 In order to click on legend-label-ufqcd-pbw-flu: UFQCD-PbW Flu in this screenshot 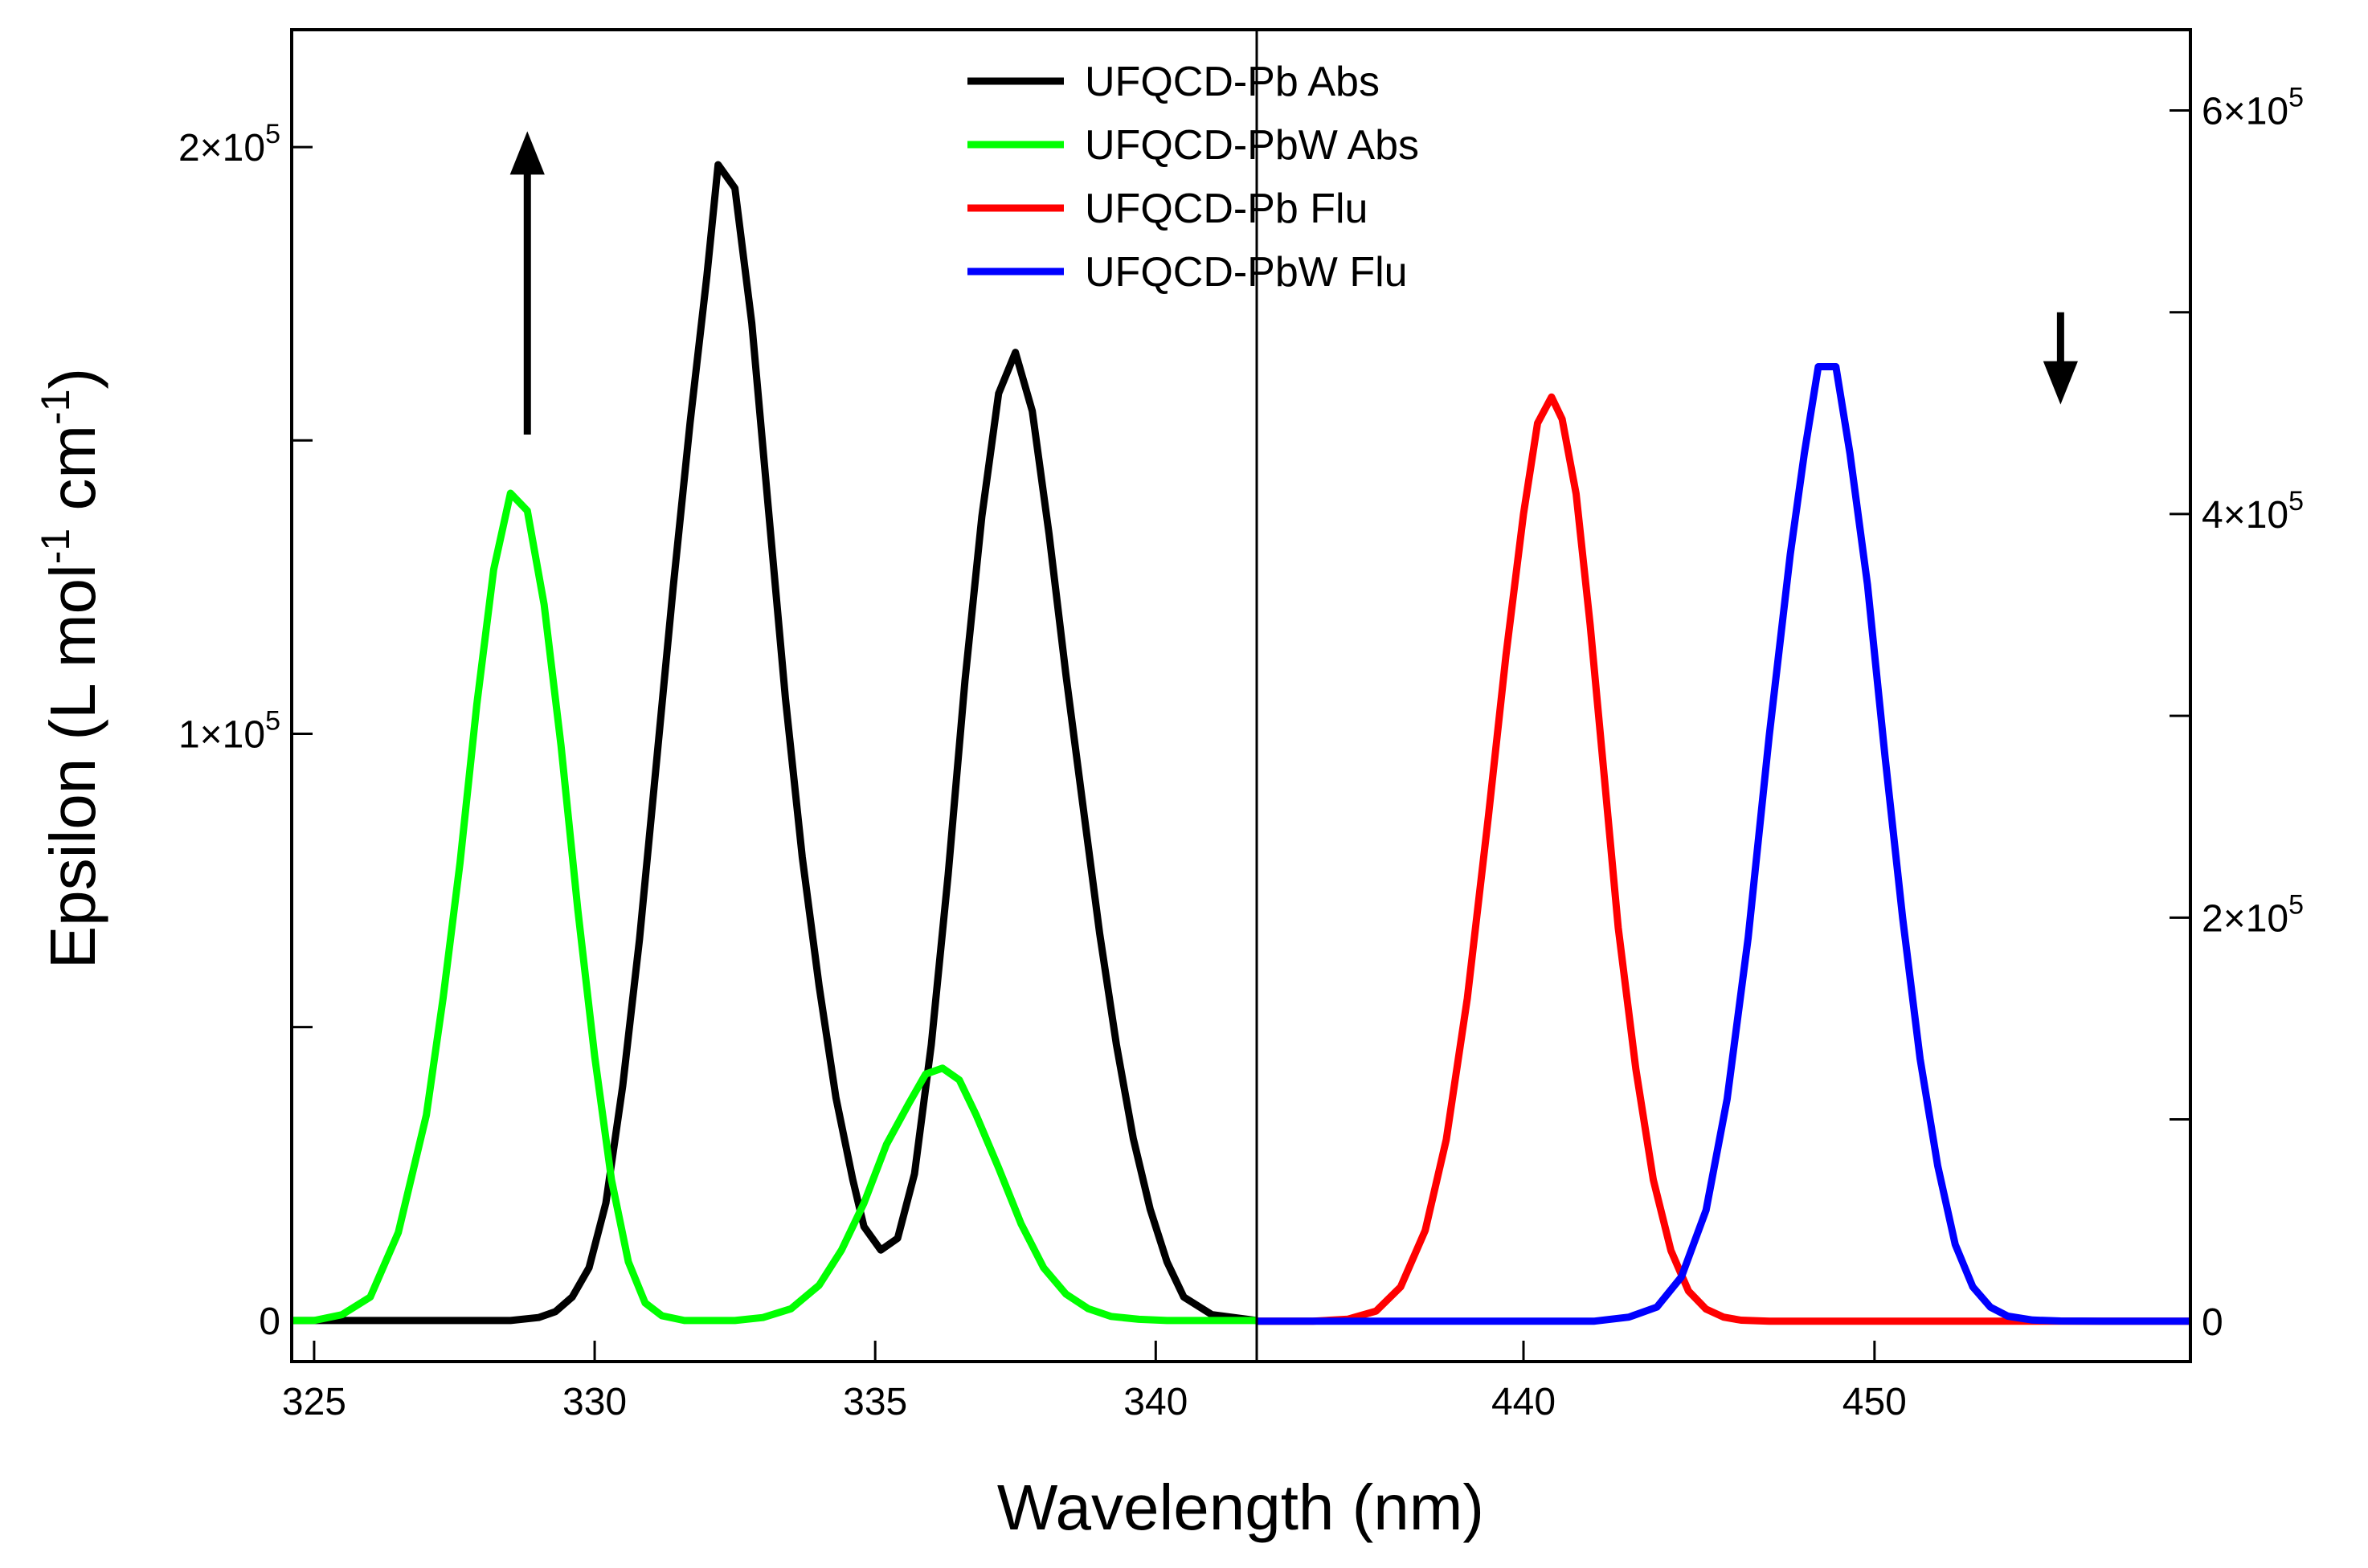, I will do `click(1246, 272)`.